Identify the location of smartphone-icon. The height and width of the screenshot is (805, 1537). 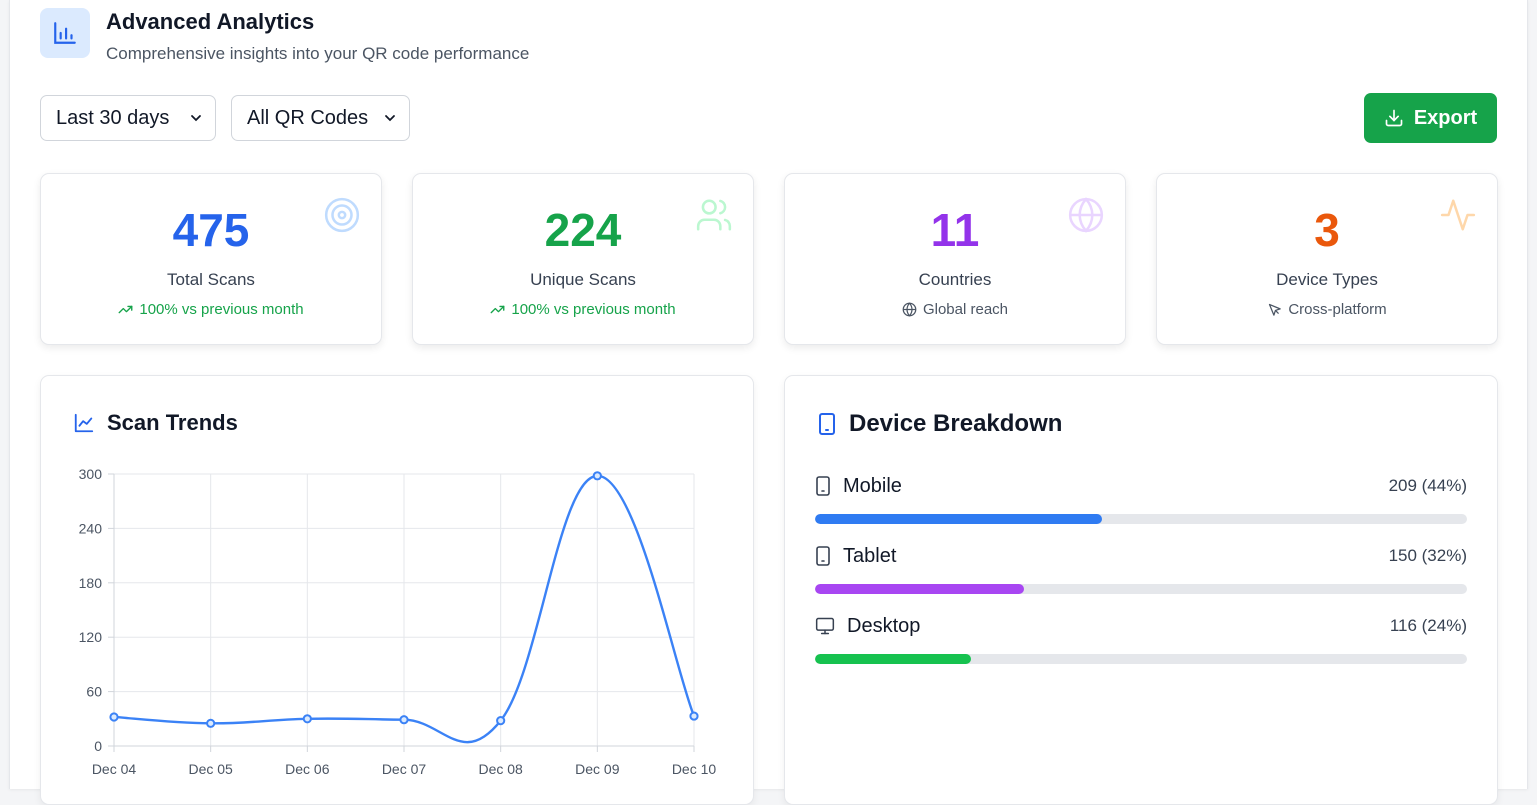
(823, 486).